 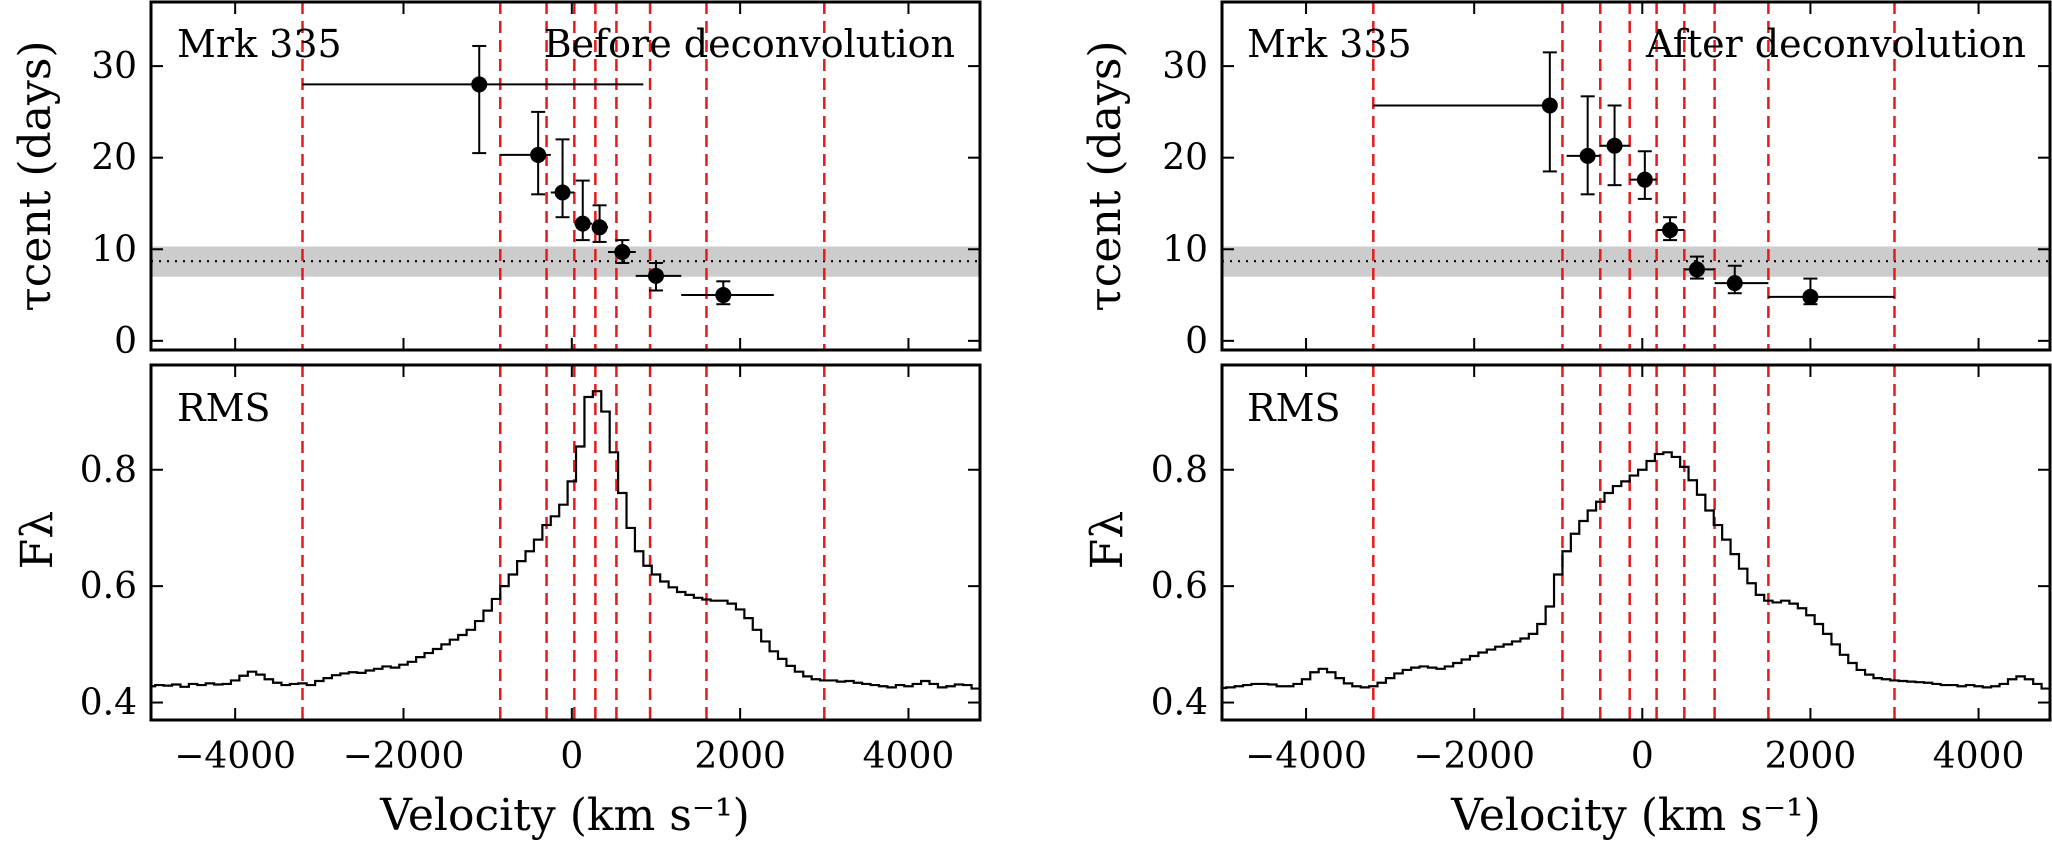 I want to click on lag-after-title: After deconvolution, so click(x=1835, y=44).